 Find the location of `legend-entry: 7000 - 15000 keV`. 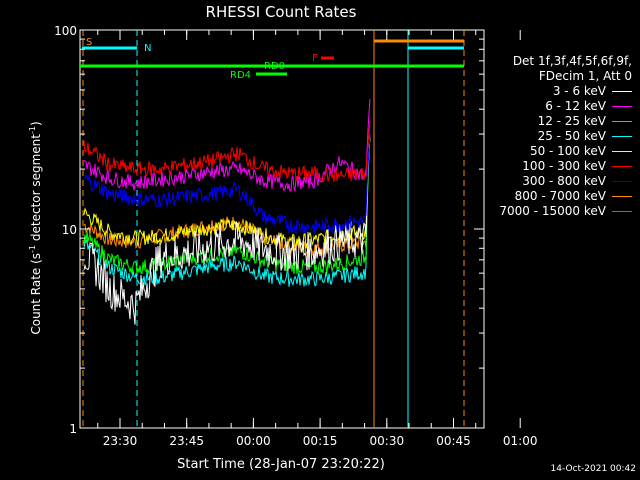

legend-entry: 7000 - 15000 keV is located at coordinates (532, 211).